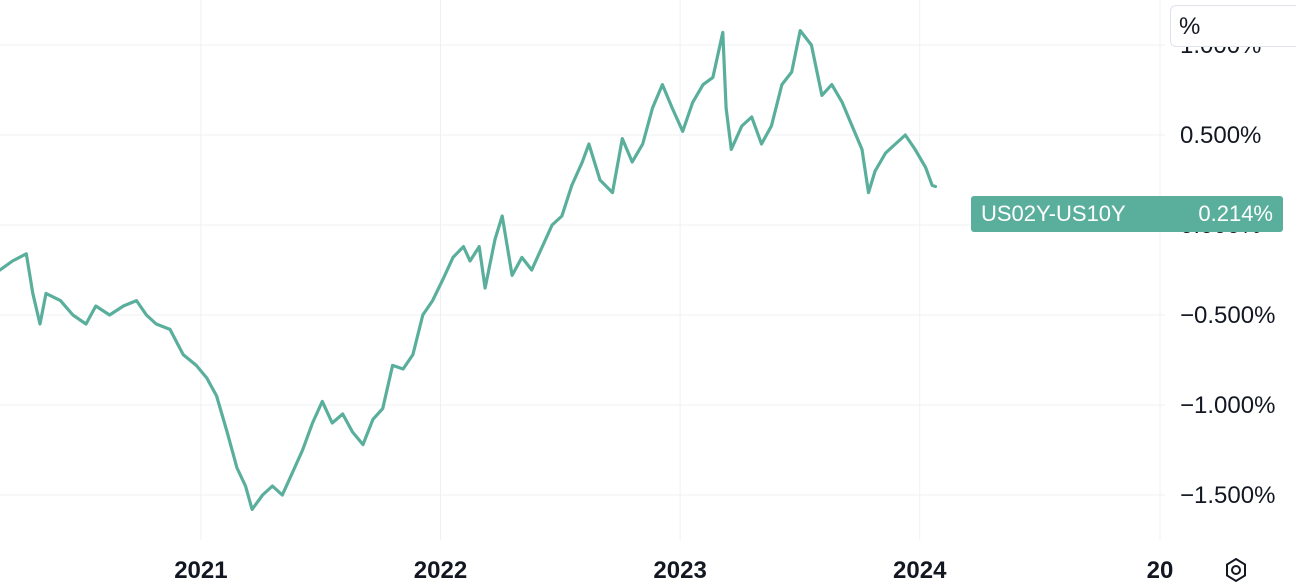 The height and width of the screenshot is (588, 1296). Describe the element at coordinates (1190, 26) in the screenshot. I see `unit-label: %` at that location.